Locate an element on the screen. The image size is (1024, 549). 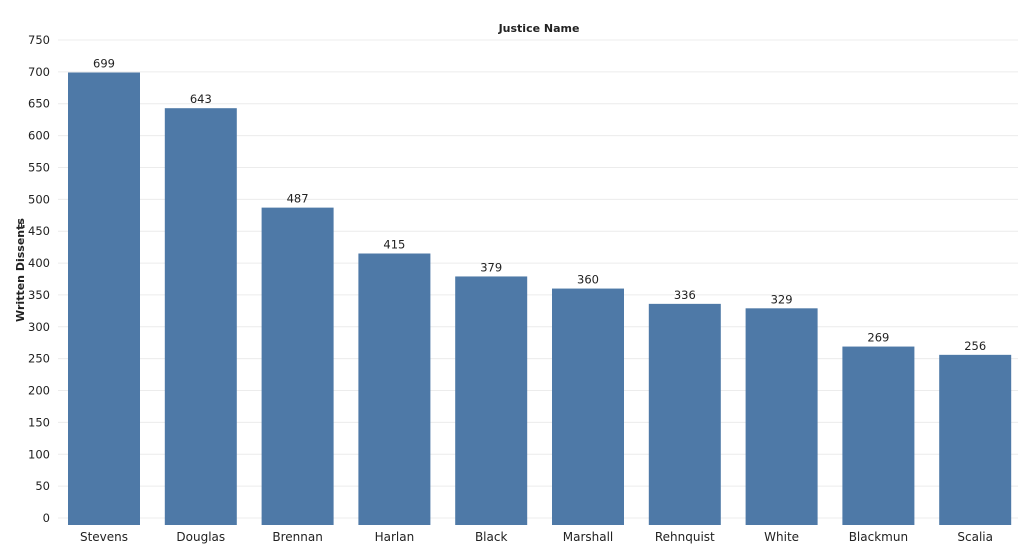
x-category-label: Stevens is located at coordinates (104, 537).